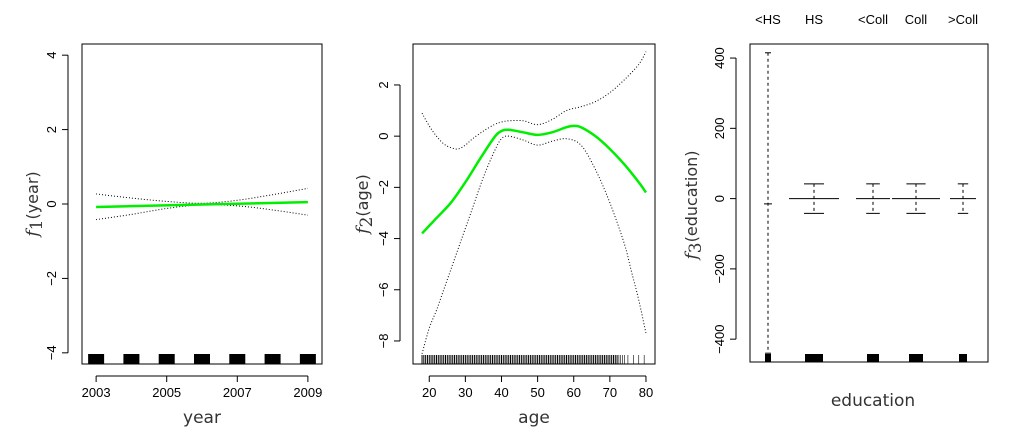  I want to click on rug-year, so click(202, 359).